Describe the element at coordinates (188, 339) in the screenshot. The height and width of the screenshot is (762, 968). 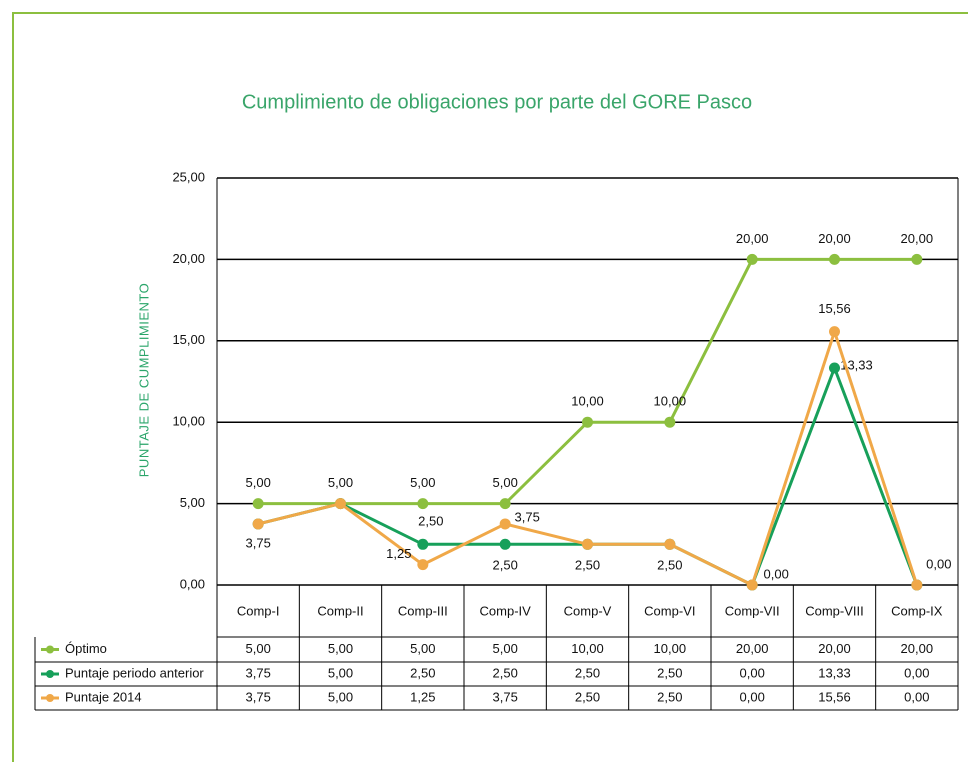
I see `y-tick-label: 15,00` at that location.